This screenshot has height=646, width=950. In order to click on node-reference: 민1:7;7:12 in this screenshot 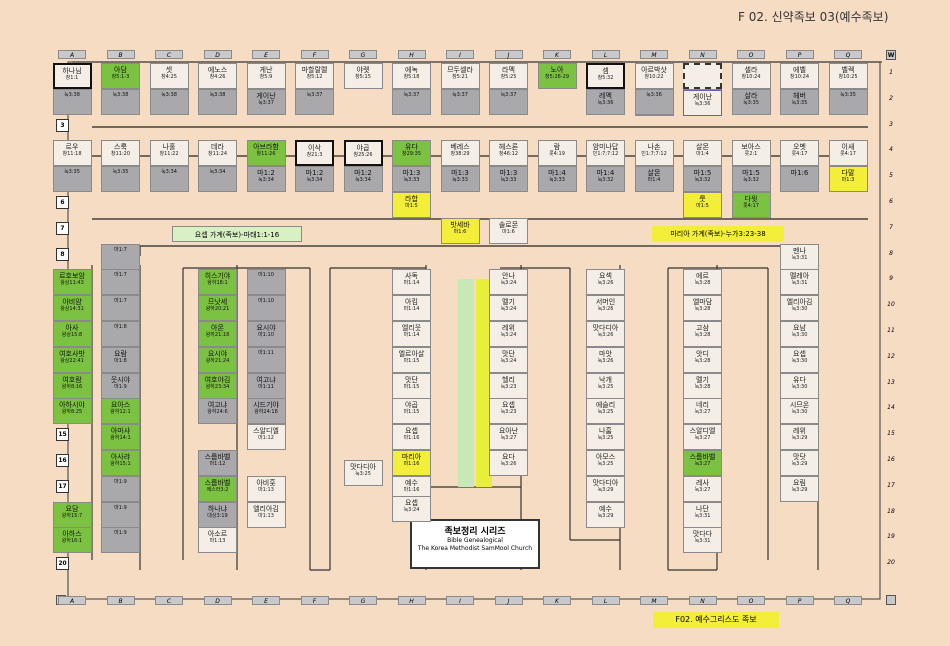, I will do `click(654, 154)`.